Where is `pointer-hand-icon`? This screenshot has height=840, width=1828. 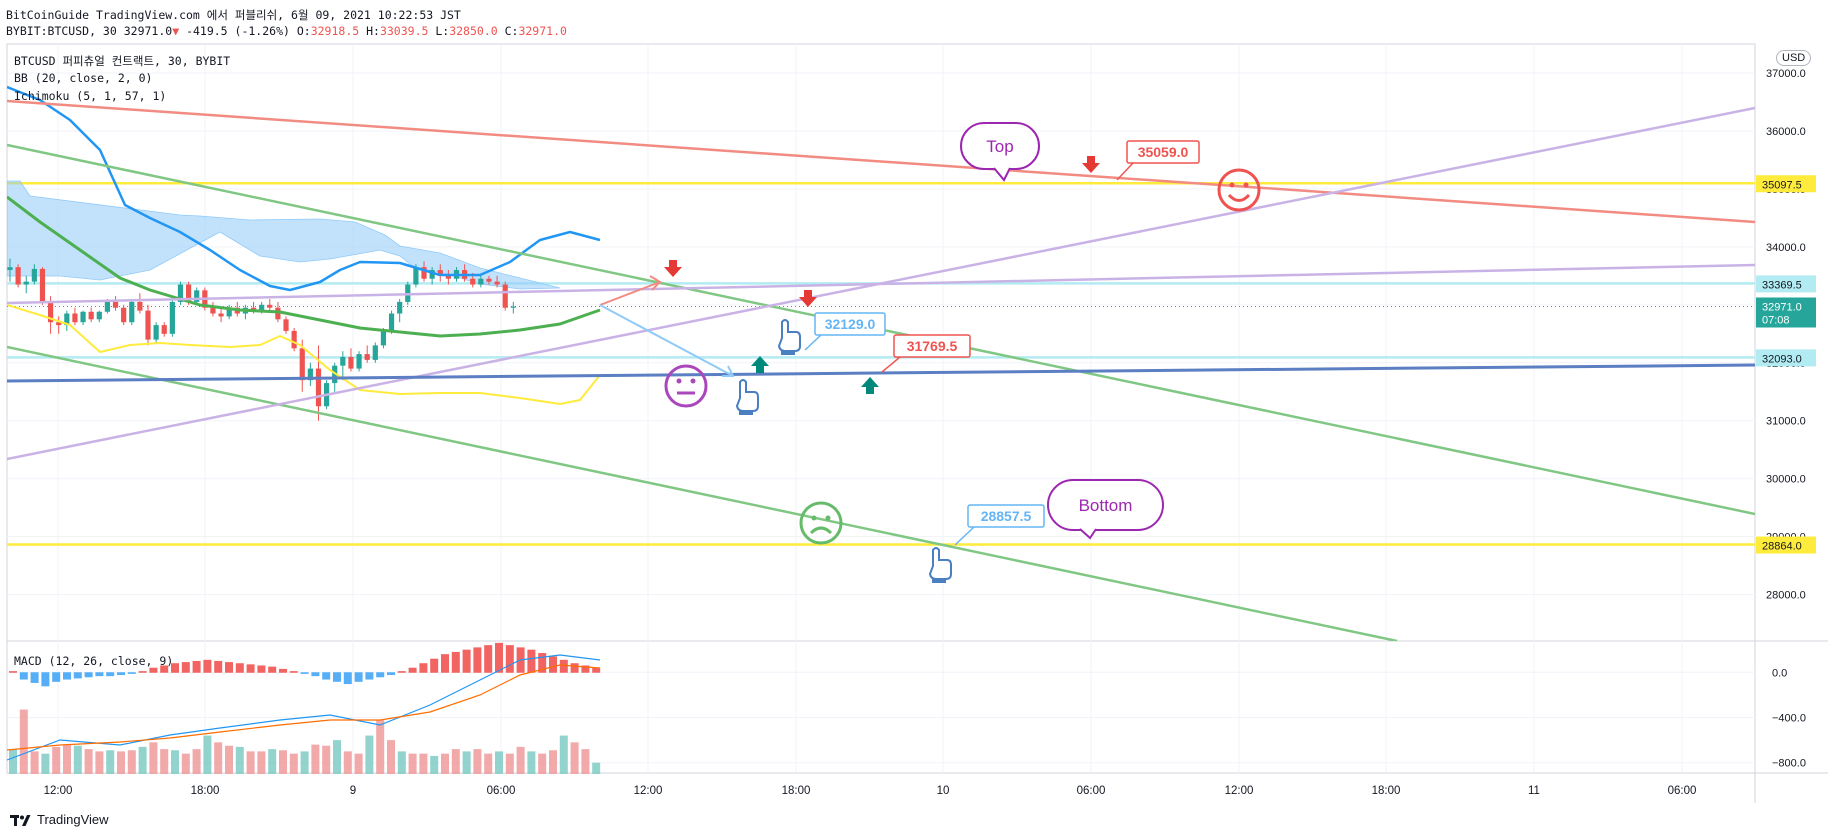
pointer-hand-icon is located at coordinates (940, 565).